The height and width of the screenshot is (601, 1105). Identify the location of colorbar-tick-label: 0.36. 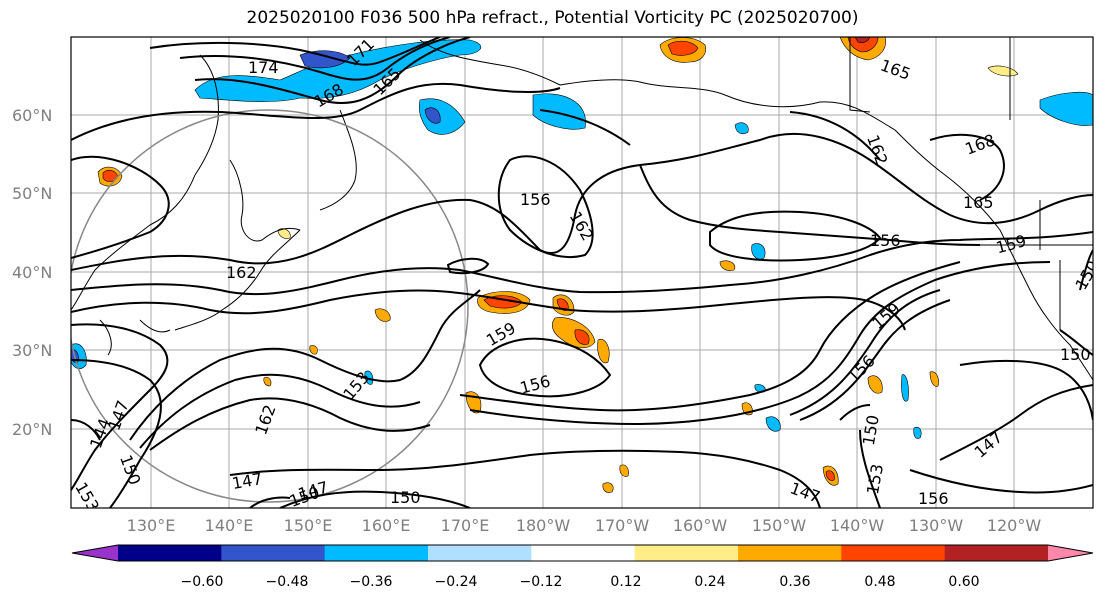
(794, 582).